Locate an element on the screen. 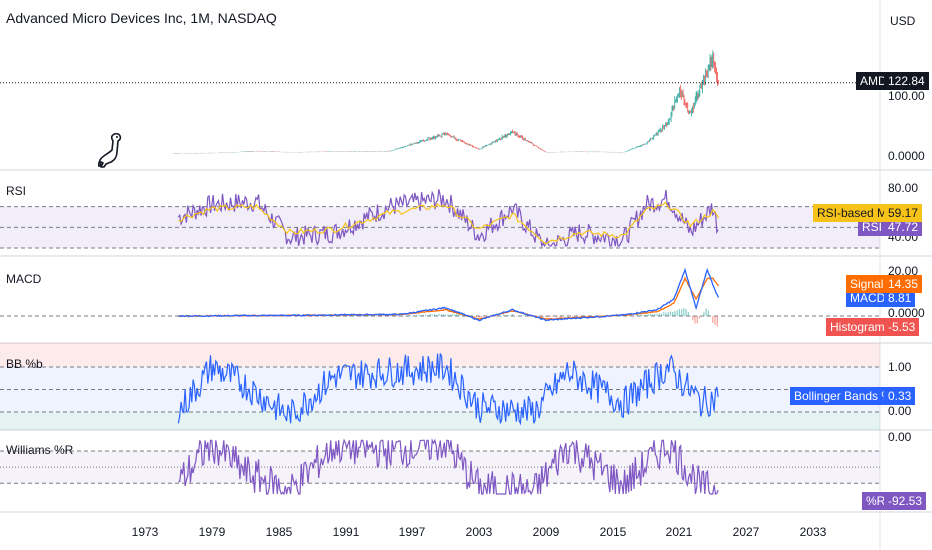 This screenshot has height=550, width=932. histogram-tag-label: Histogram is located at coordinates (857, 327).